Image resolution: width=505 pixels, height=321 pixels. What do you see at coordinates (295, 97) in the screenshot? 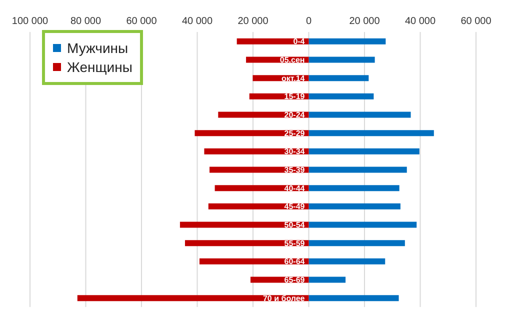
I see `y-tick-label: 15-19` at bounding box center [295, 97].